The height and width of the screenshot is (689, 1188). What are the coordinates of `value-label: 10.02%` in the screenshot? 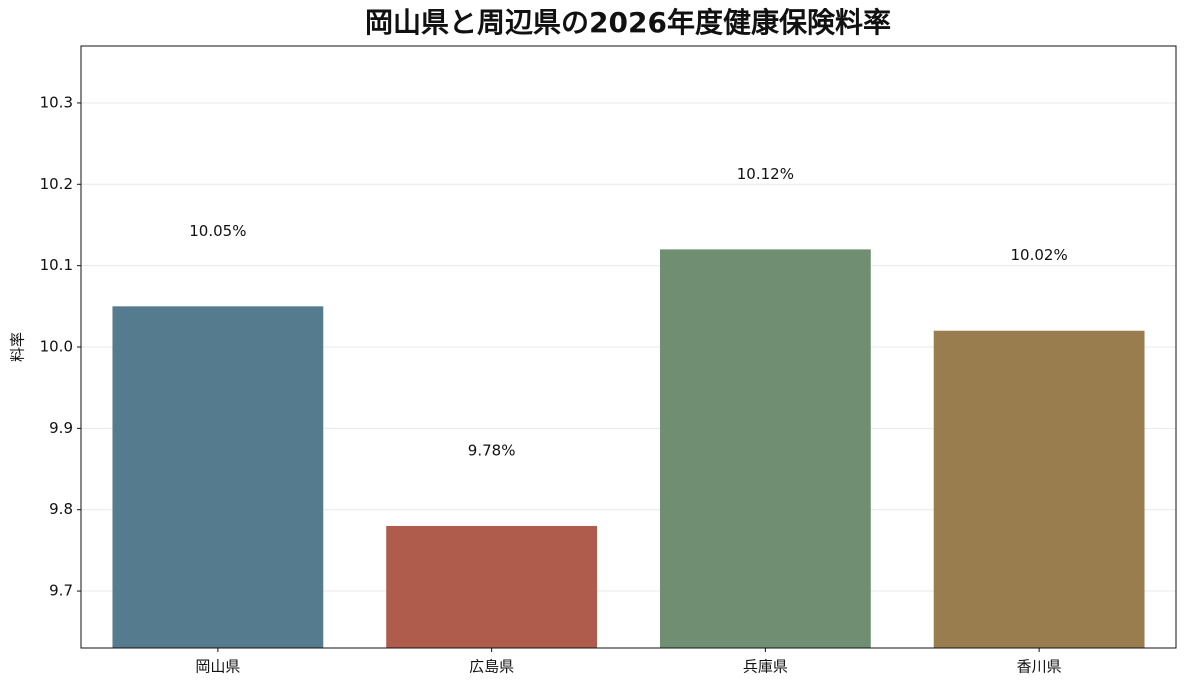 It's located at (1039, 255).